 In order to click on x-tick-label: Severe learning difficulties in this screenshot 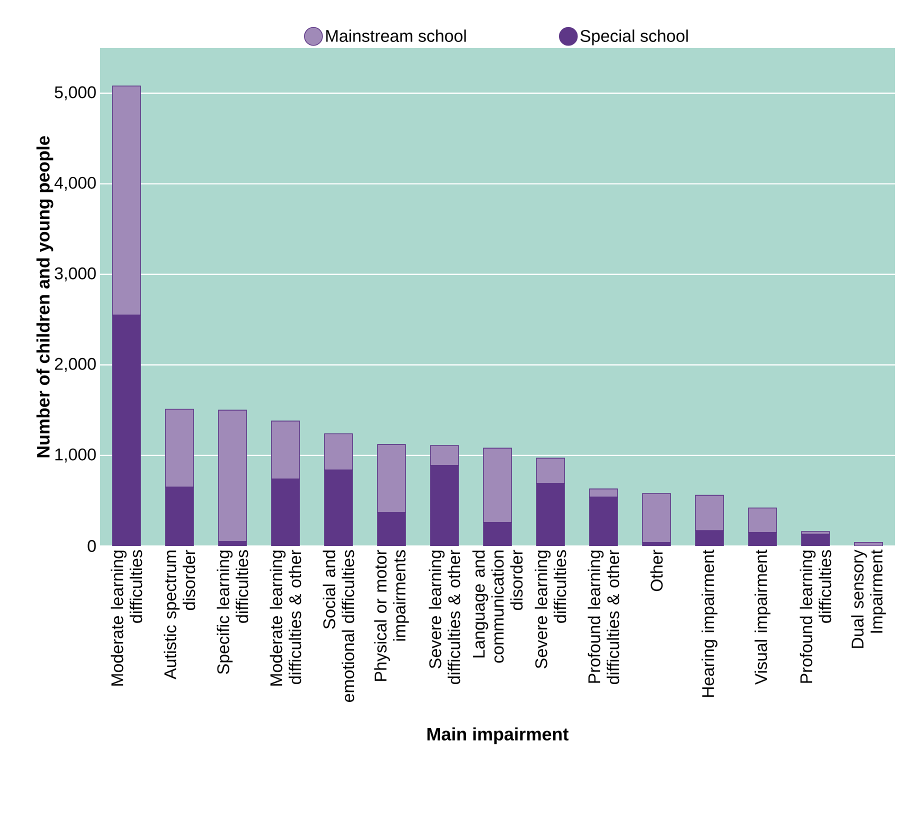, I will do `click(550, 609)`.